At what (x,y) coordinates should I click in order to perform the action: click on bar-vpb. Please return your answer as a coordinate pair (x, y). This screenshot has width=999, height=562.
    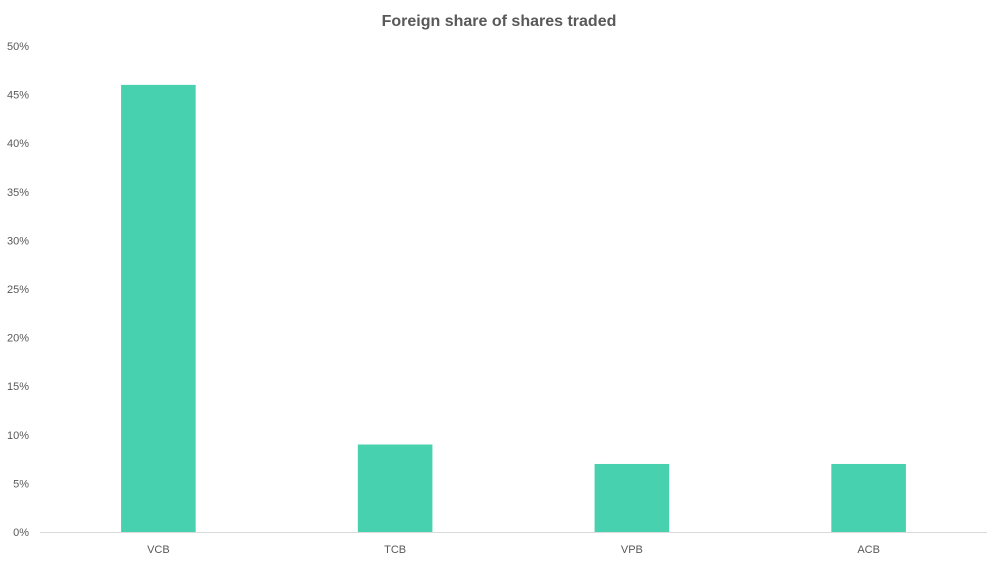
    Looking at the image, I should click on (632, 497).